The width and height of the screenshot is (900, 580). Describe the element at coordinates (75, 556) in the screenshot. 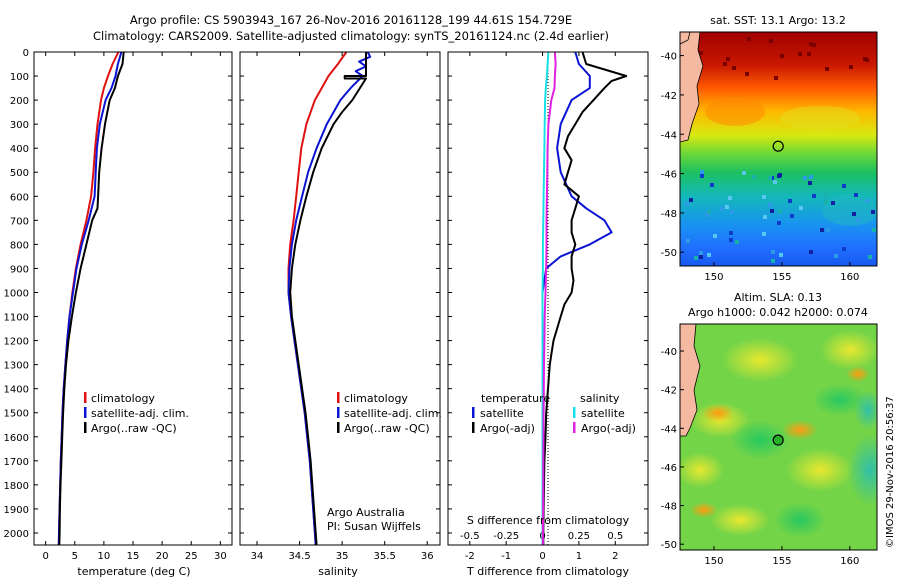

I see `x-tick-label: 5` at that location.